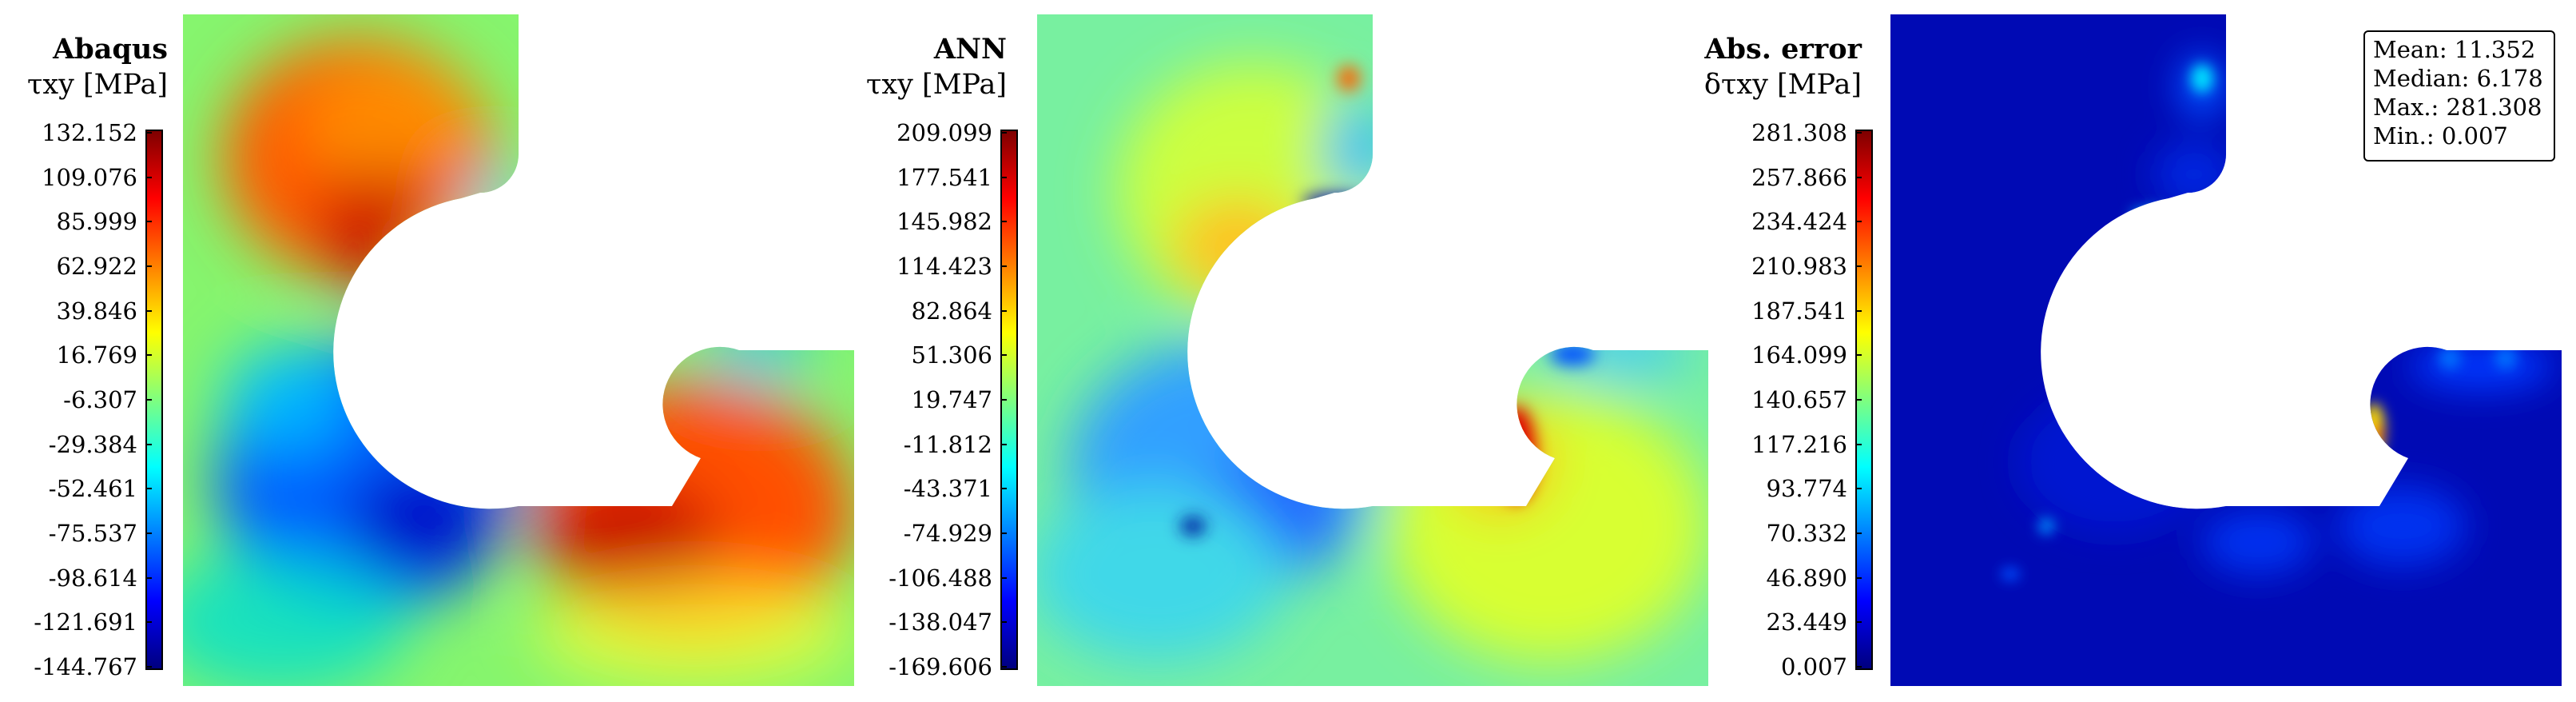 This screenshot has height=702, width=2576. I want to click on colorbar-tick-label: 51.306, so click(951, 355).